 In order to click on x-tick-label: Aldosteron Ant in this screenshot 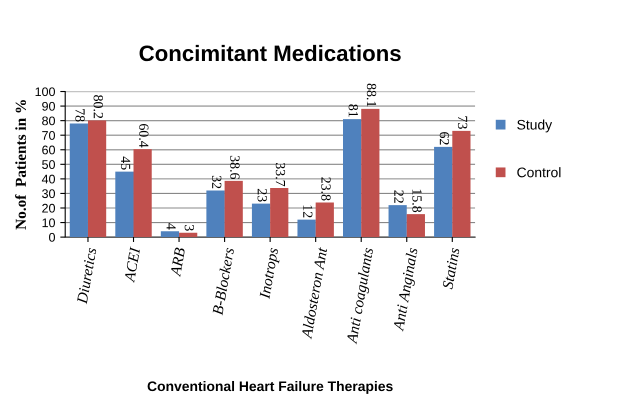, I will do `click(314, 293)`.